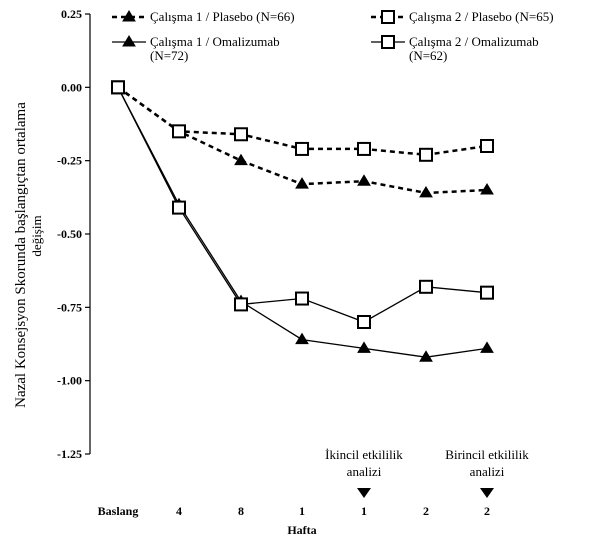  Describe the element at coordinates (69, 381) in the screenshot. I see `y-tick-label: -1.00` at that location.